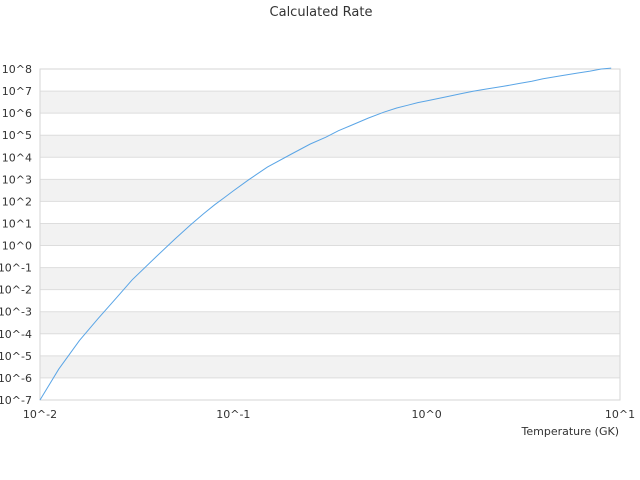 The image size is (640, 480). Describe the element at coordinates (620, 414) in the screenshot. I see `x-tick-label: 10^1` at that location.